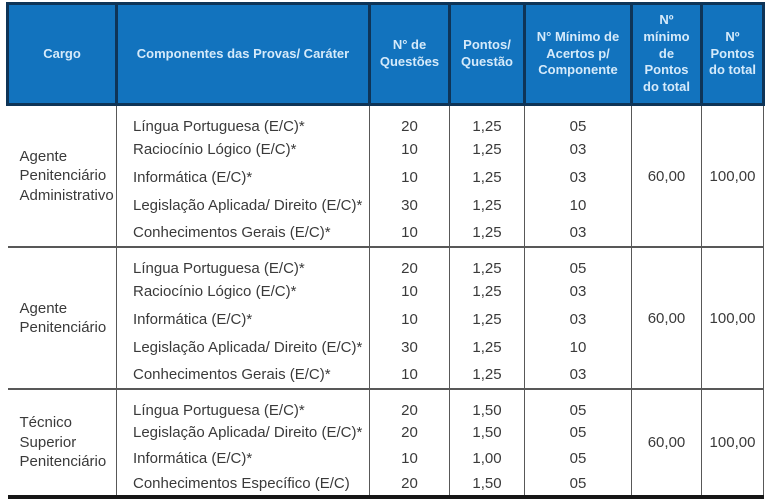  Describe the element at coordinates (666, 54) in the screenshot. I see `header-cell-min-pontos-total: Nº mínimo de Pontos do total` at that location.